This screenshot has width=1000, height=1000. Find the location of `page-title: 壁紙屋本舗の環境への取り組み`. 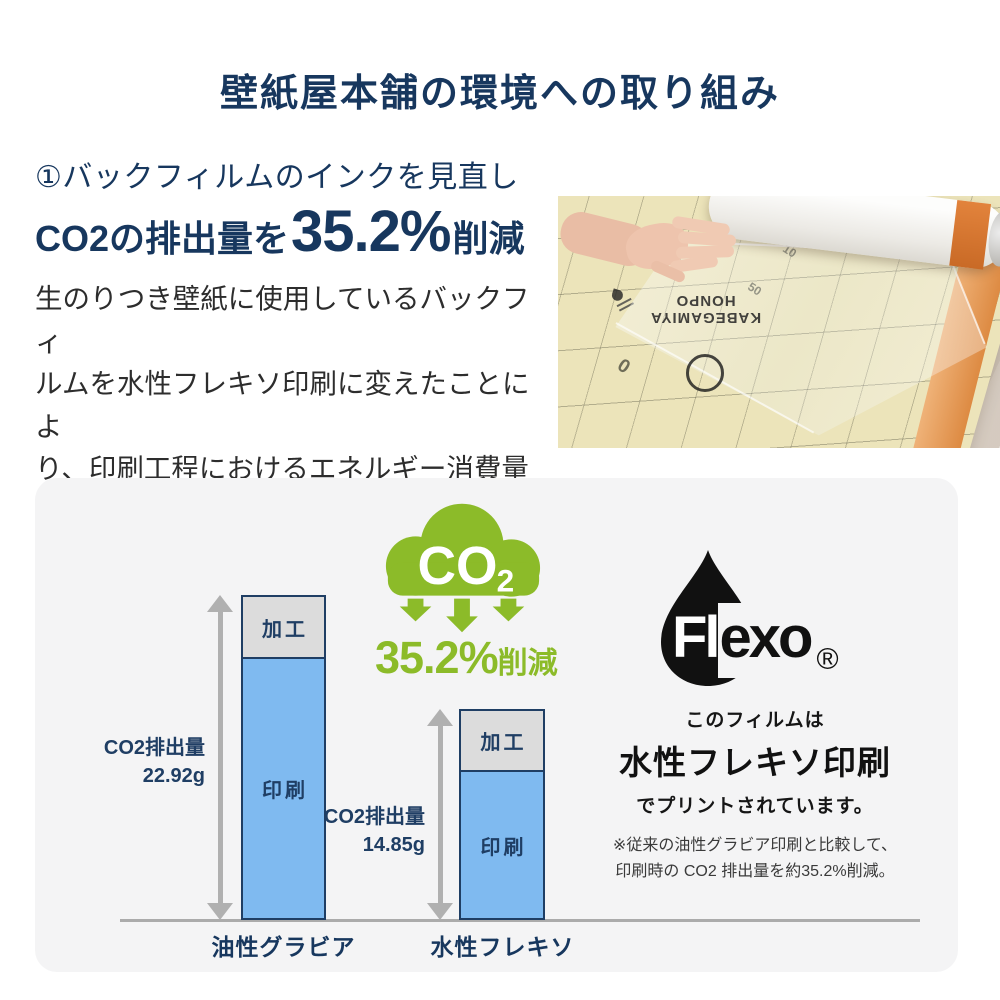

page-title: 壁紙屋本舗の環境への取り組み is located at coordinates (499, 94).